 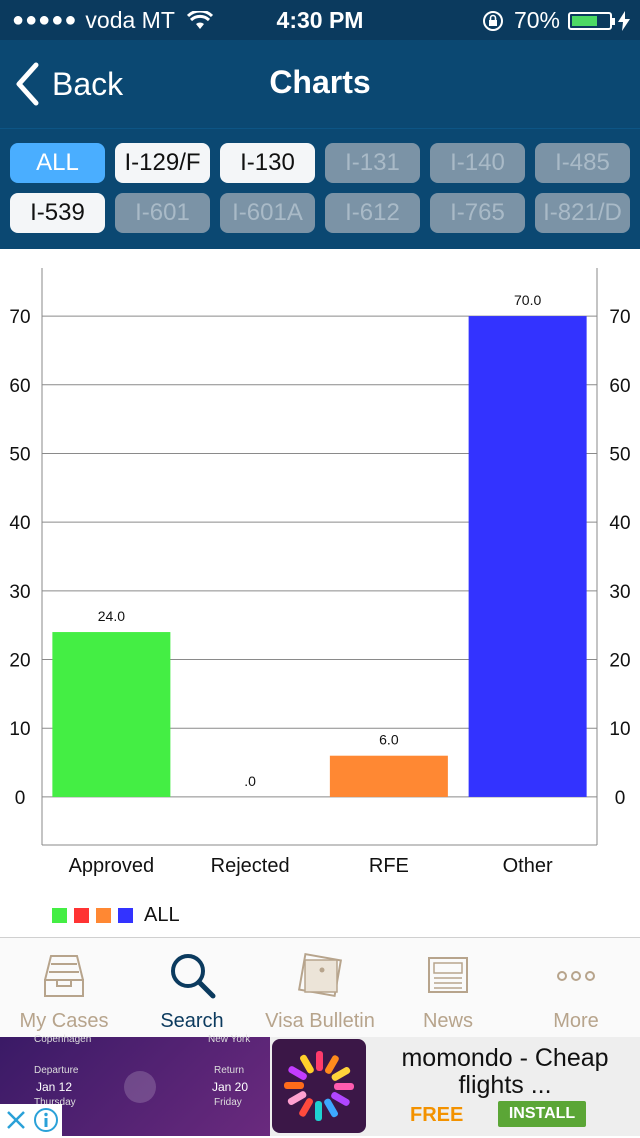 I want to click on filter-chip-i-129-f: I-129/F, so click(x=162, y=163).